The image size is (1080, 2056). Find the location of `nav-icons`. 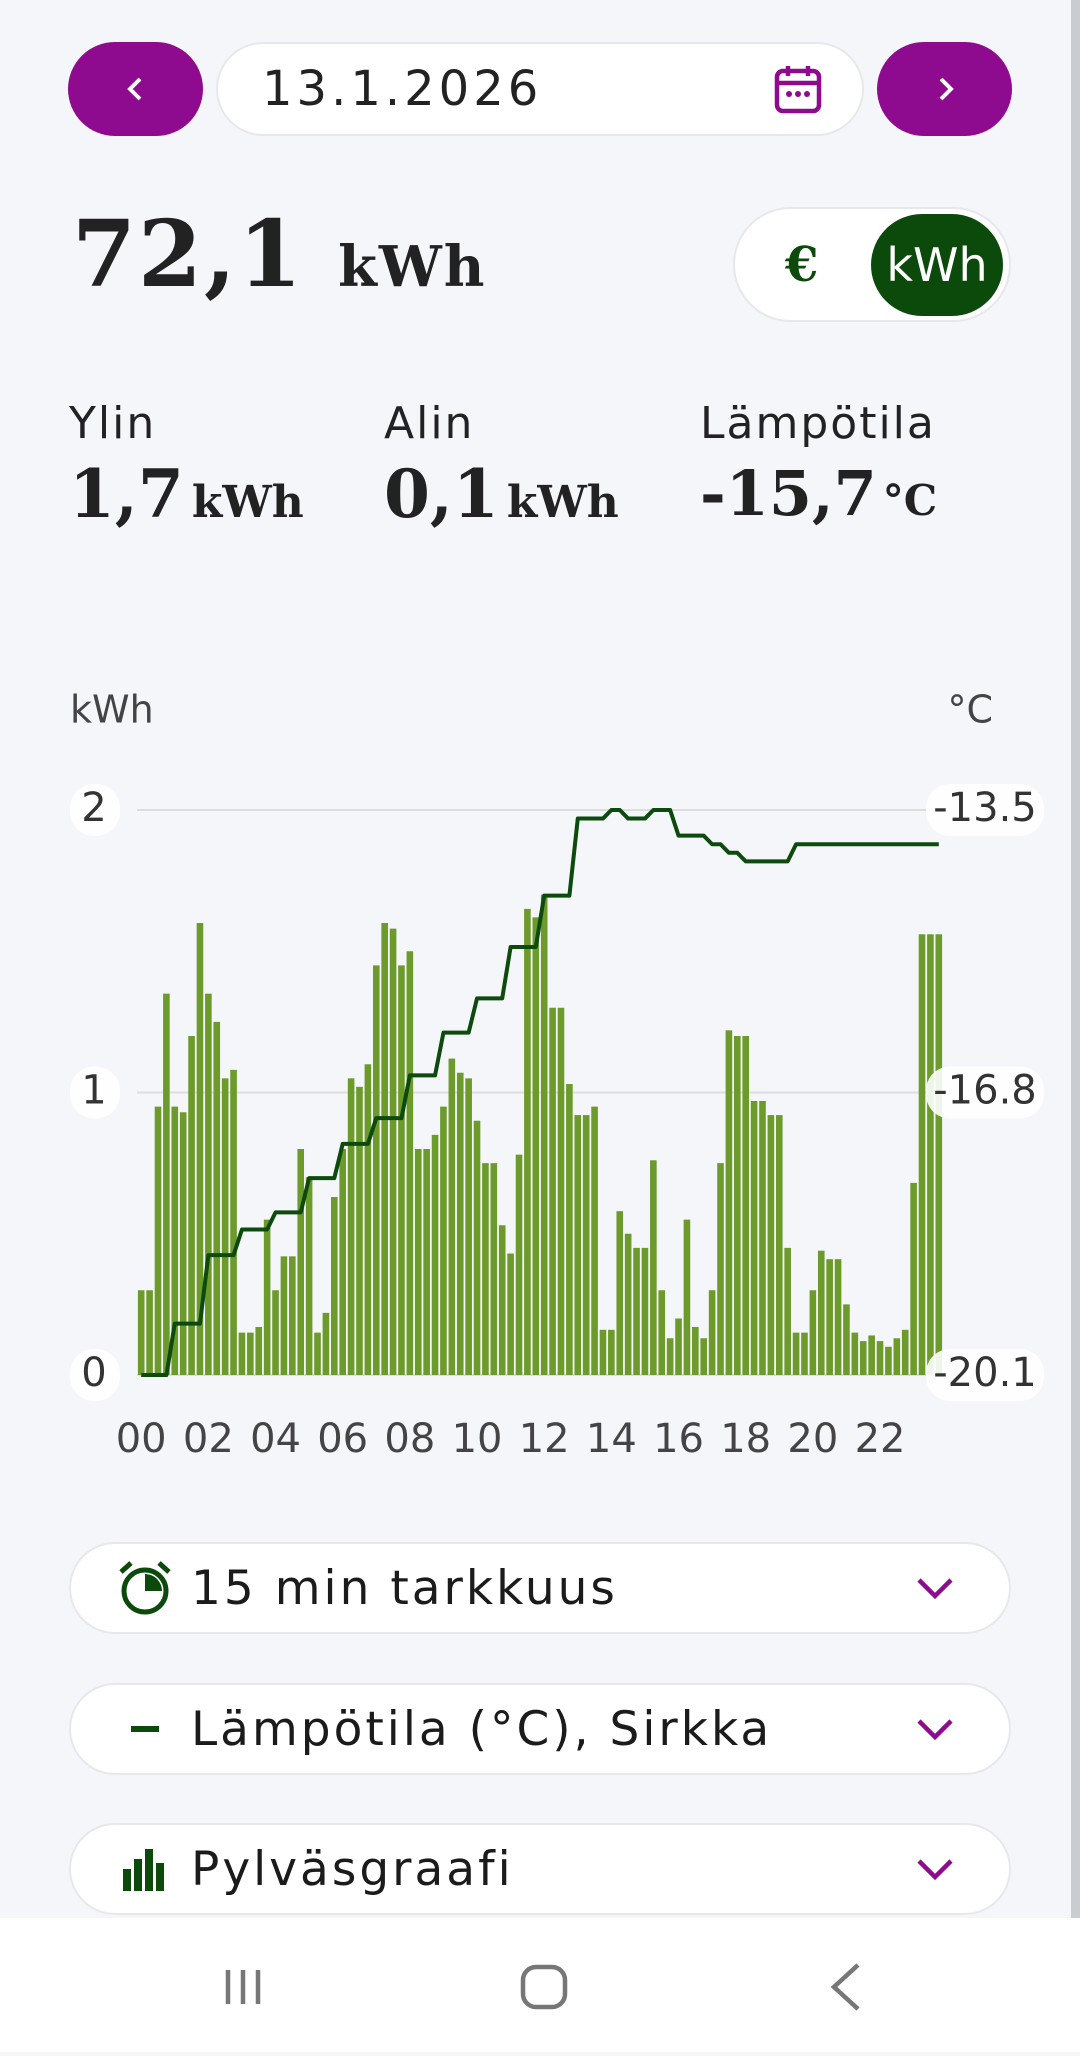

nav-icons is located at coordinates (542, 1987).